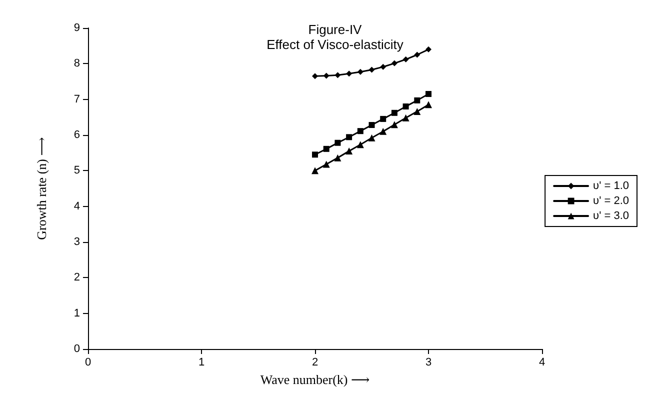 This screenshot has height=402, width=645. I want to click on legend-label: υ' = 2.0, so click(611, 201).